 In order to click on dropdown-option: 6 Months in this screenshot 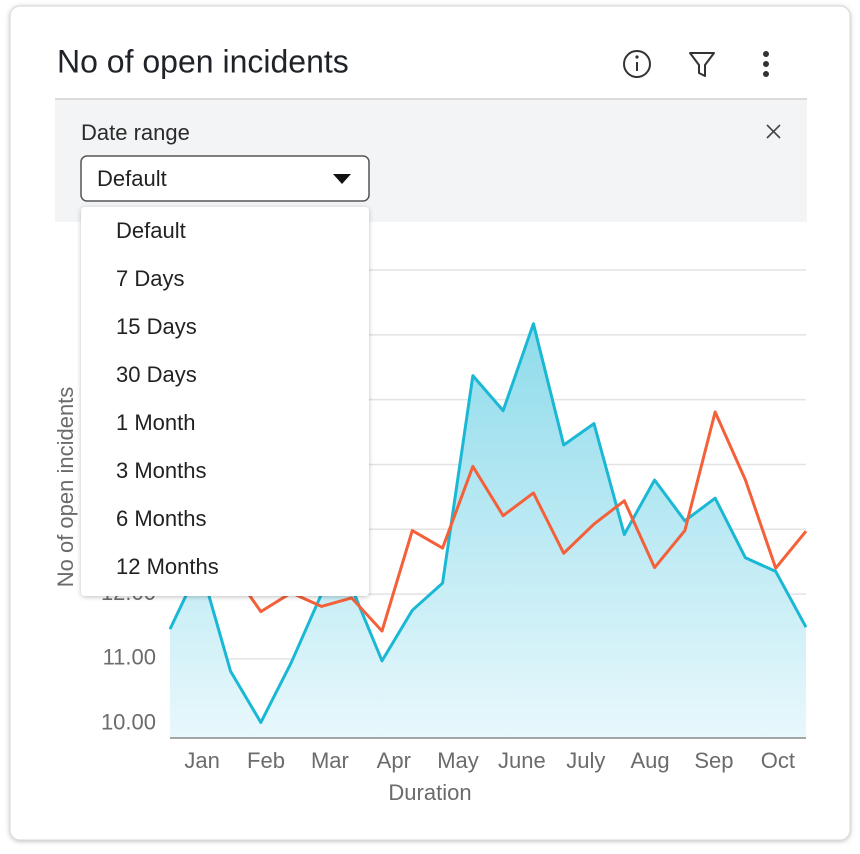, I will do `click(161, 518)`.